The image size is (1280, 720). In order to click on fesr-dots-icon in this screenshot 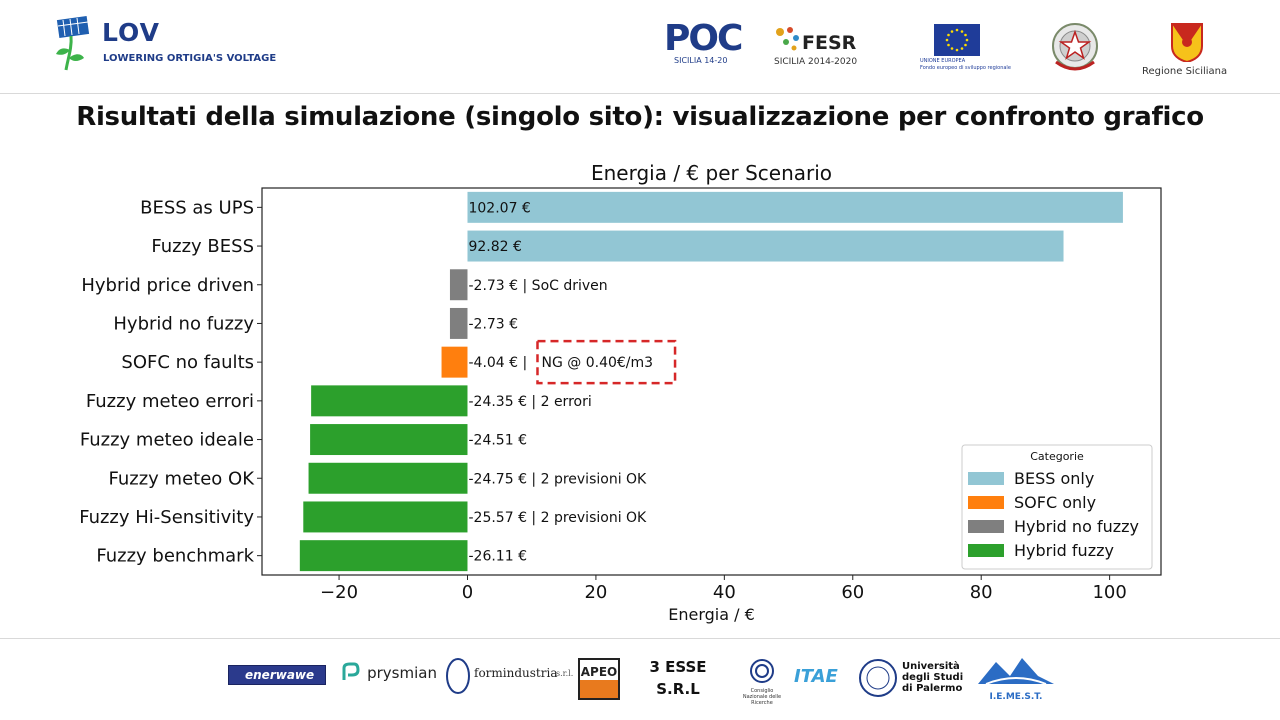, I will do `click(787, 39)`.